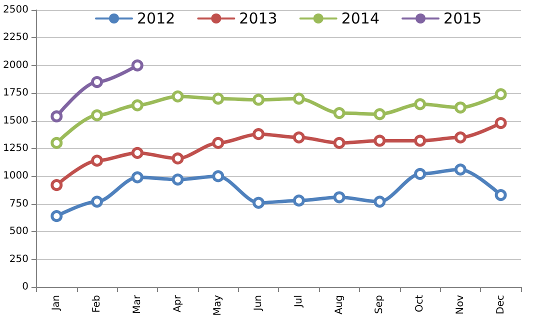 The image size is (533, 325). I want to click on y-tick-label: 1750, so click(15, 93).